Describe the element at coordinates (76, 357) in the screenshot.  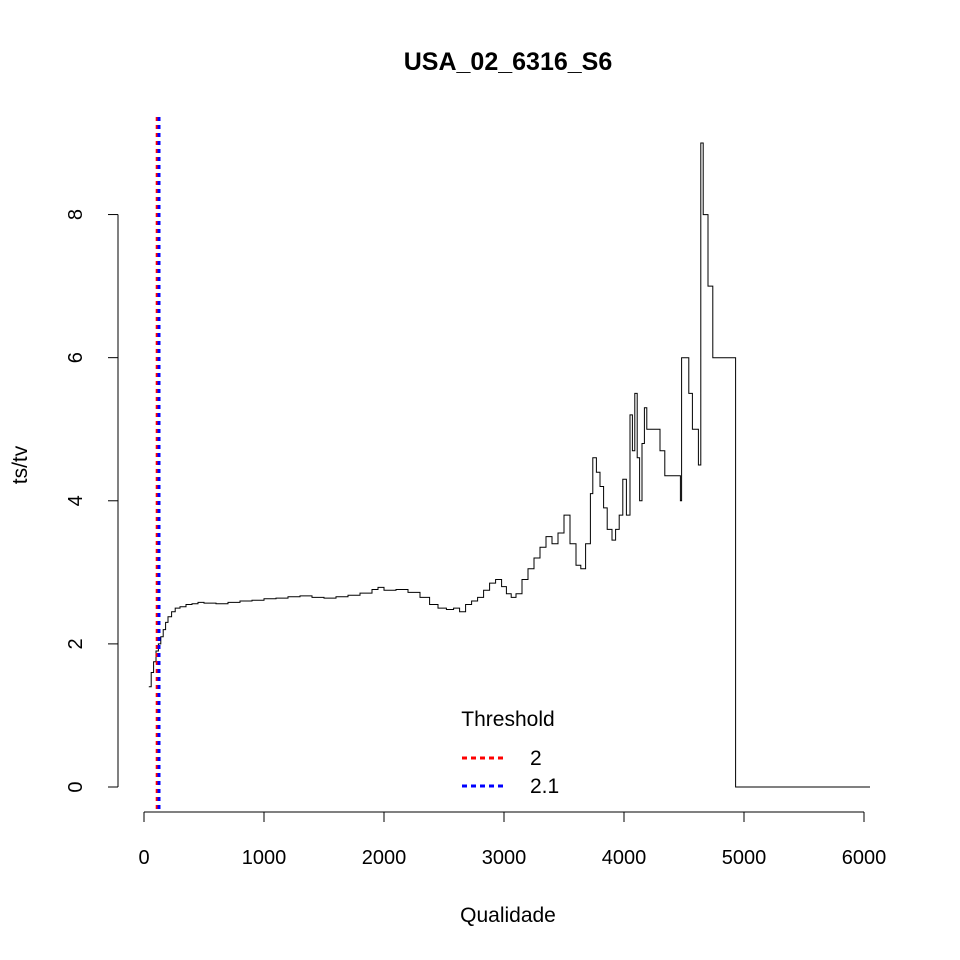
I see `y-tick-label: 6` at that location.